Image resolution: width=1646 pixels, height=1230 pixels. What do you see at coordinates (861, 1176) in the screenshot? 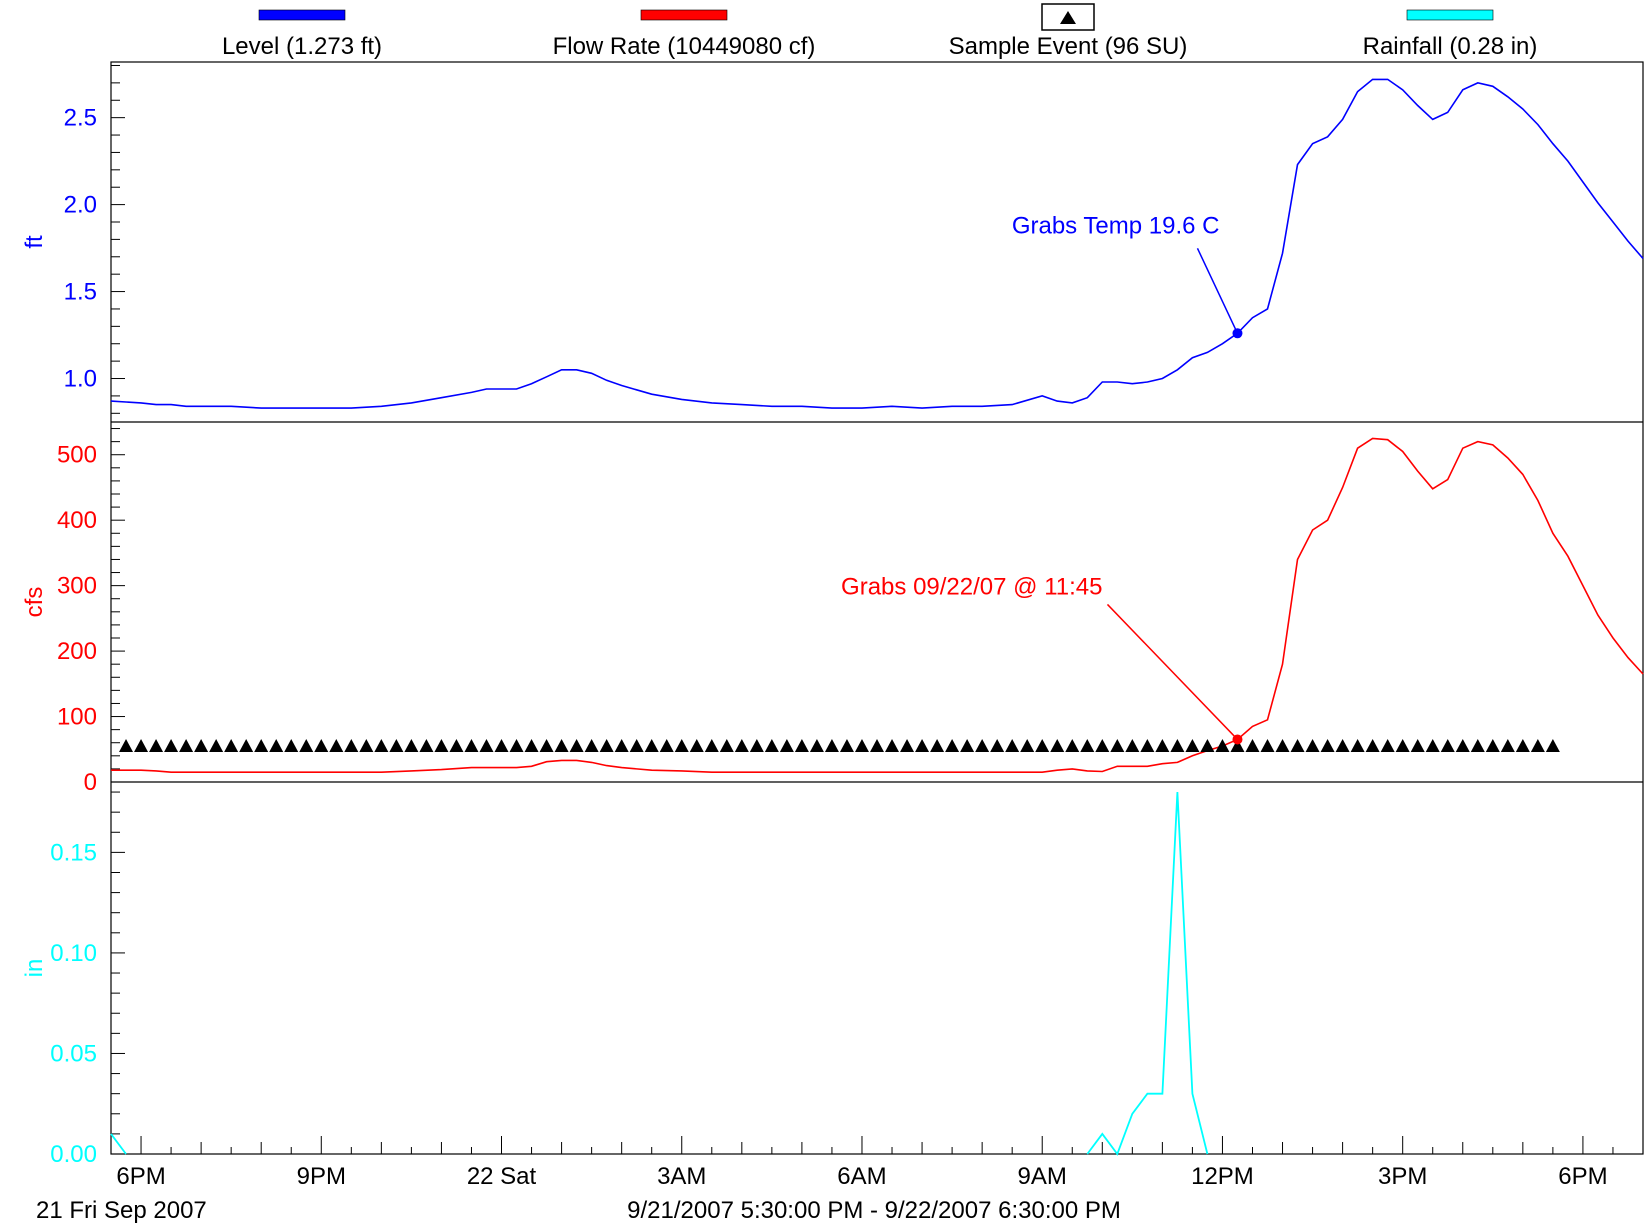
I see `x-tick-label: 6AM` at bounding box center [861, 1176].